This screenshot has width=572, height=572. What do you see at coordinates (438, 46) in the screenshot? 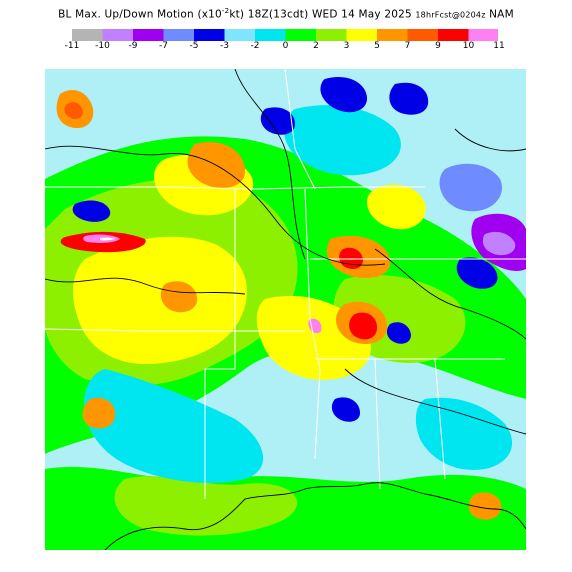
I see `legend-tick-label: 9` at bounding box center [438, 46].